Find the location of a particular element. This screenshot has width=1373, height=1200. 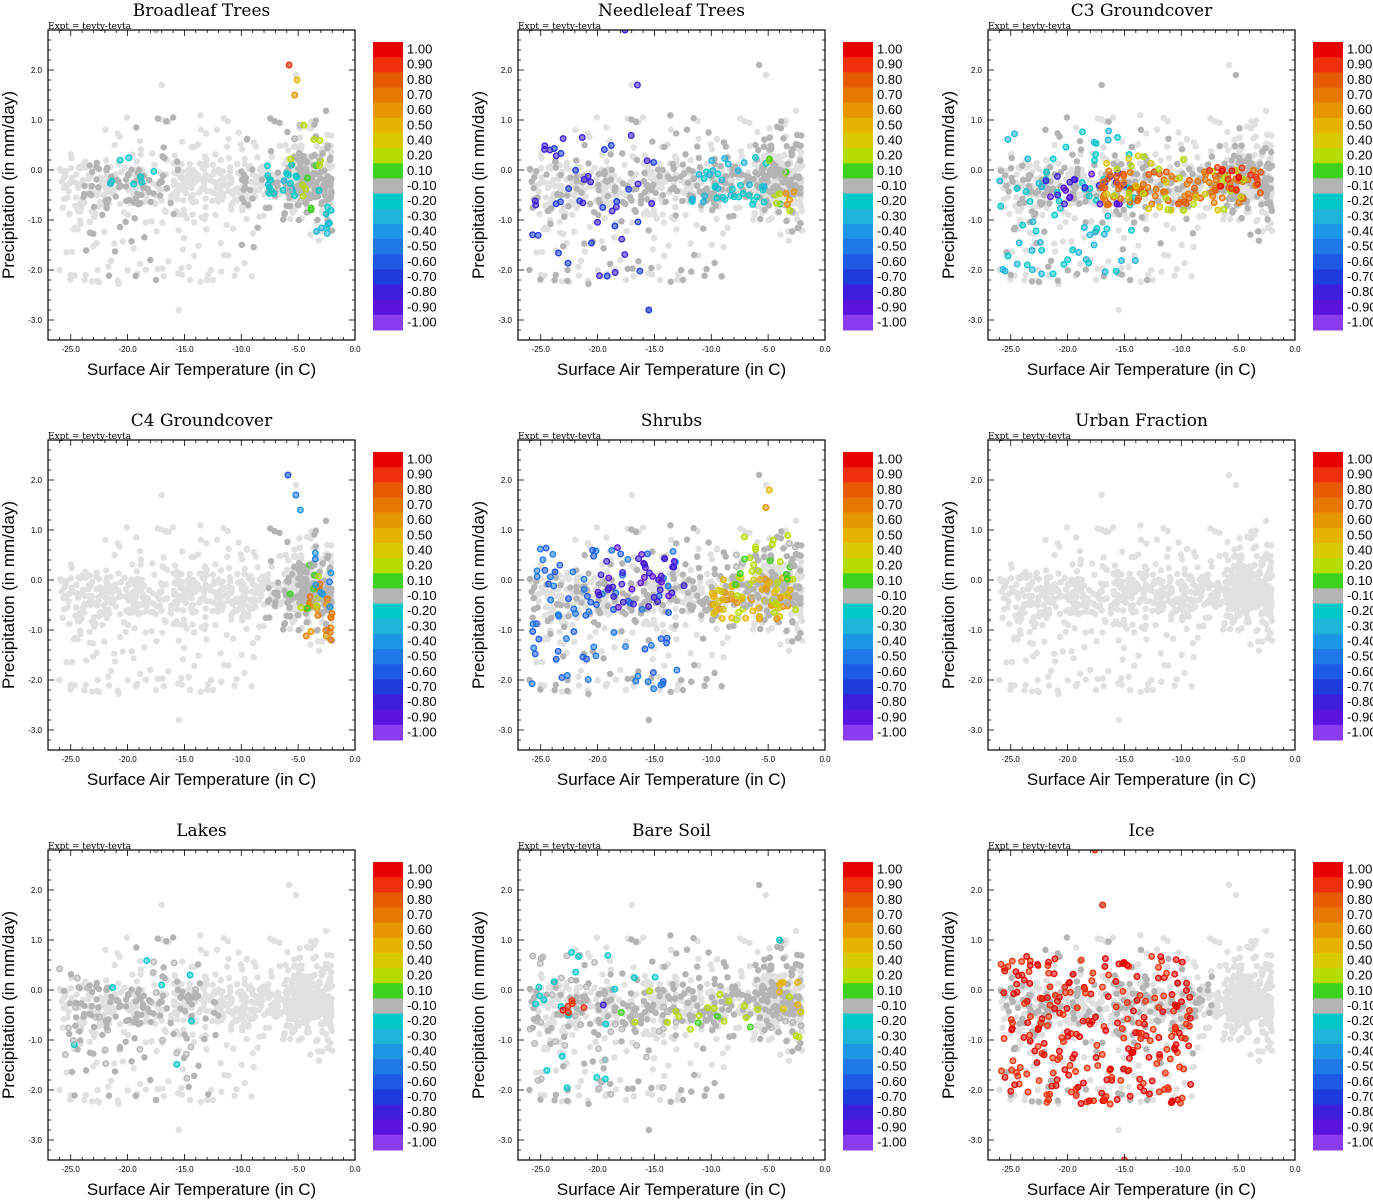

colorbar-label: 0.60 is located at coordinates (419, 109).